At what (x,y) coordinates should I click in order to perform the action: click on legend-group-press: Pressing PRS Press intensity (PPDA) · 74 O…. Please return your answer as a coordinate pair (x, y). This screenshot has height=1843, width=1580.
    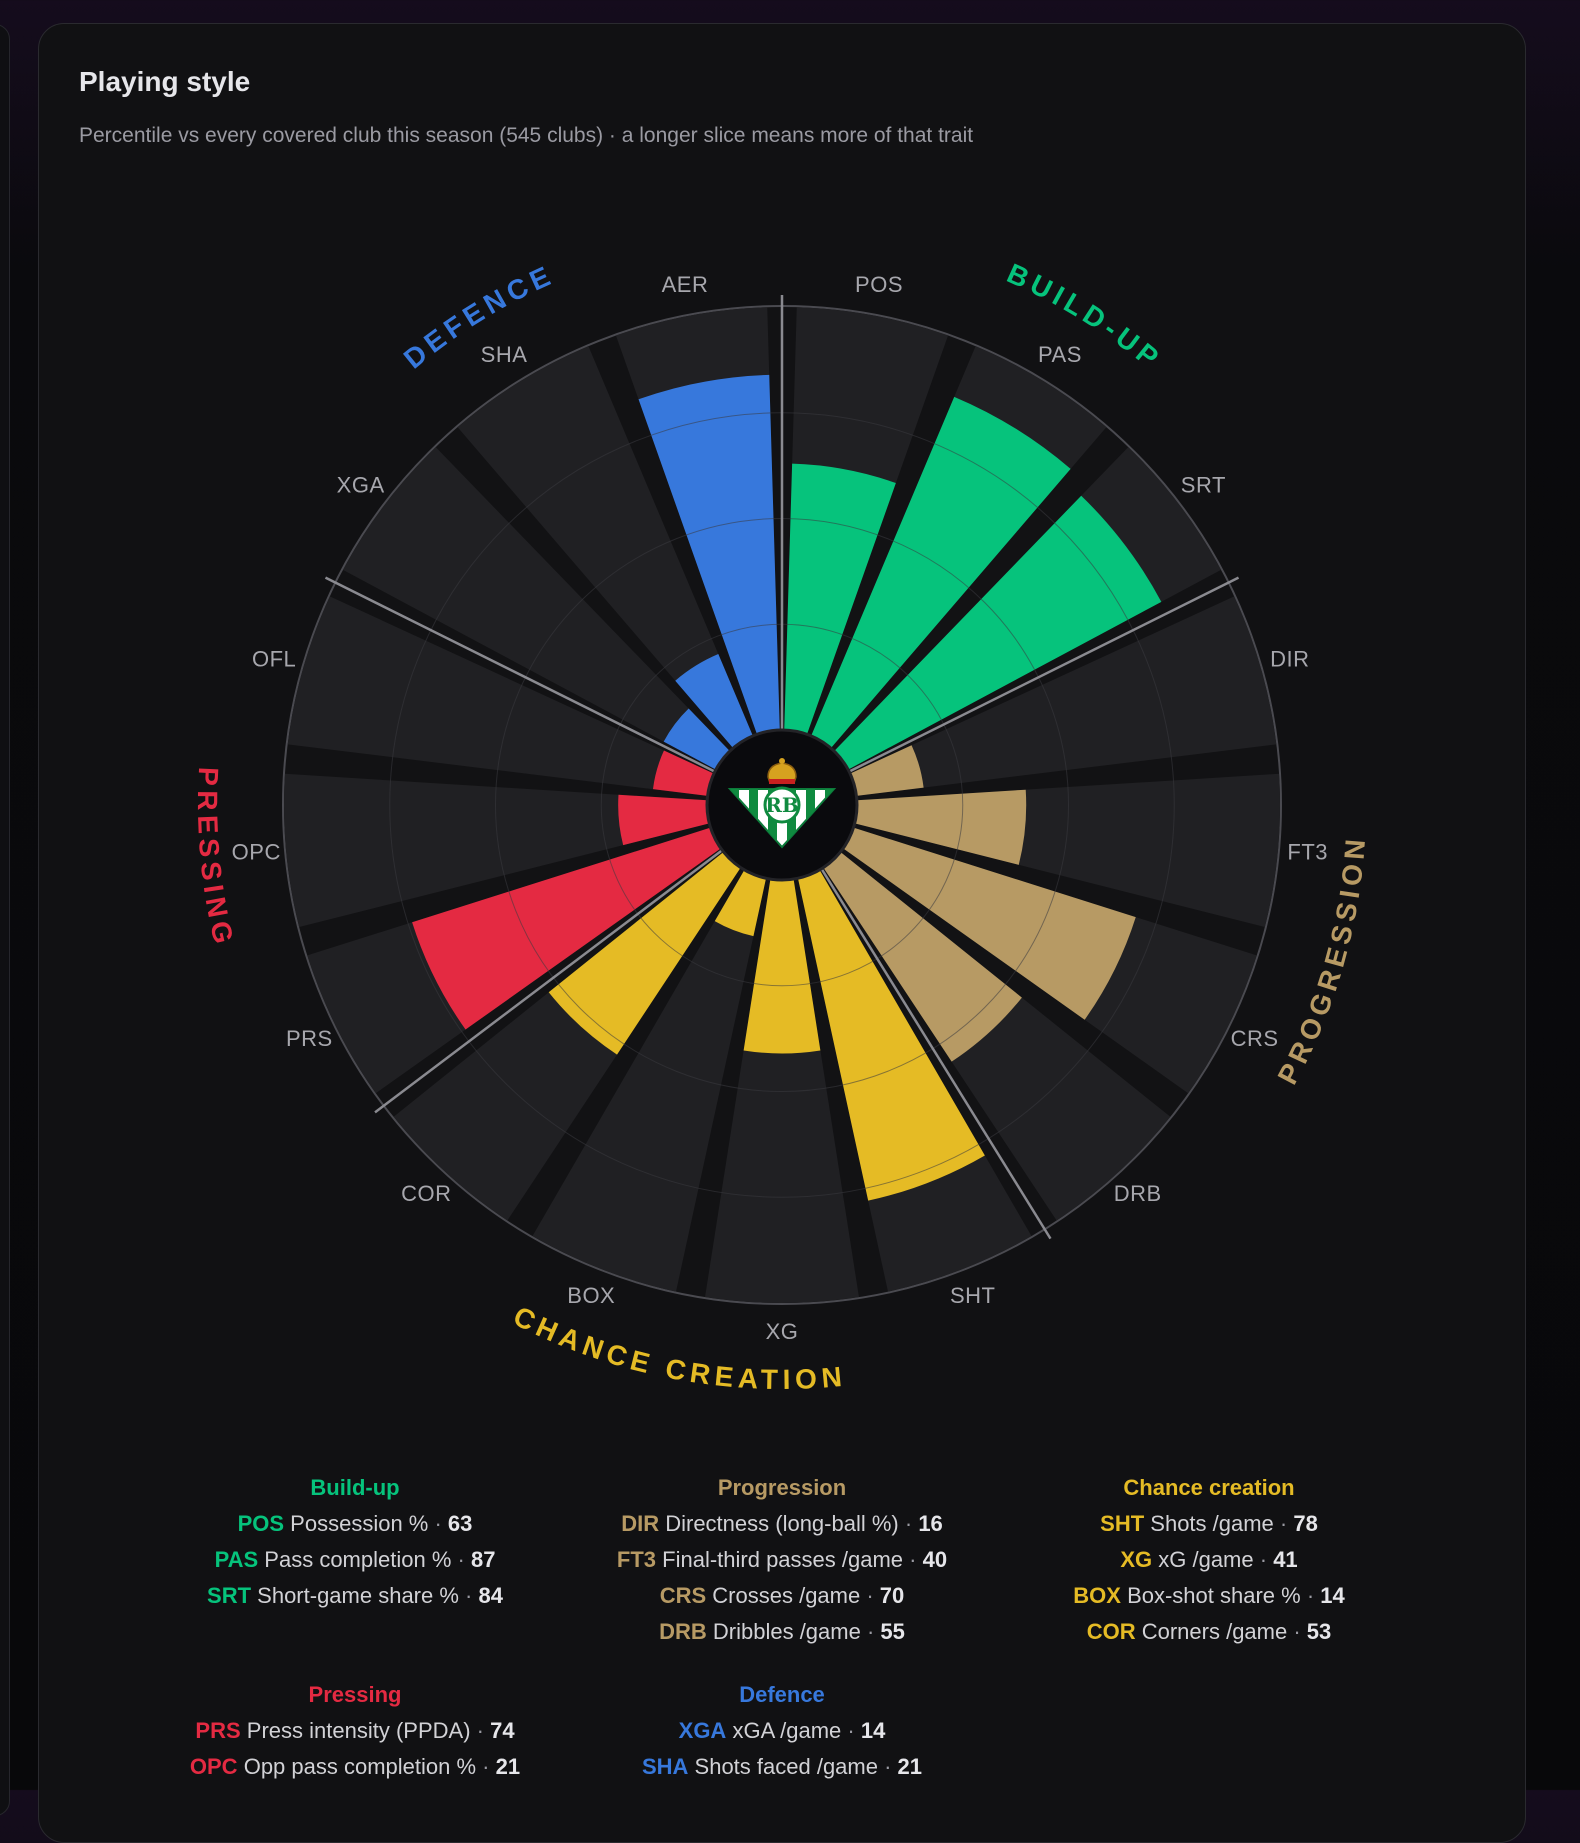
    Looking at the image, I should click on (355, 1731).